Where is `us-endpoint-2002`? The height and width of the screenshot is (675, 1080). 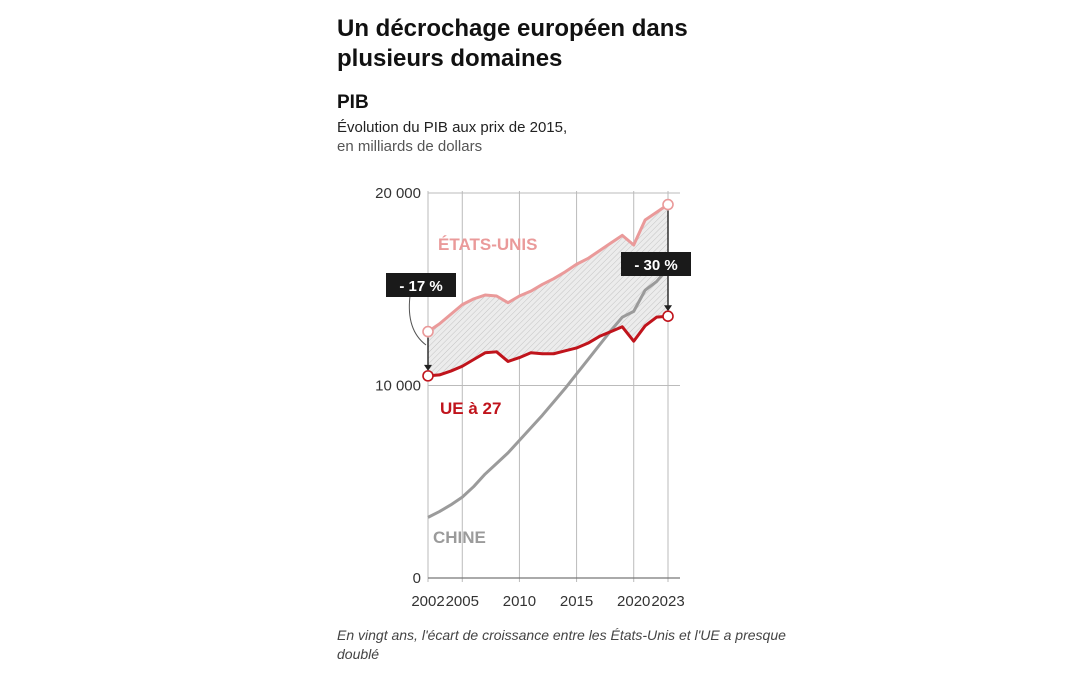 us-endpoint-2002 is located at coordinates (428, 331).